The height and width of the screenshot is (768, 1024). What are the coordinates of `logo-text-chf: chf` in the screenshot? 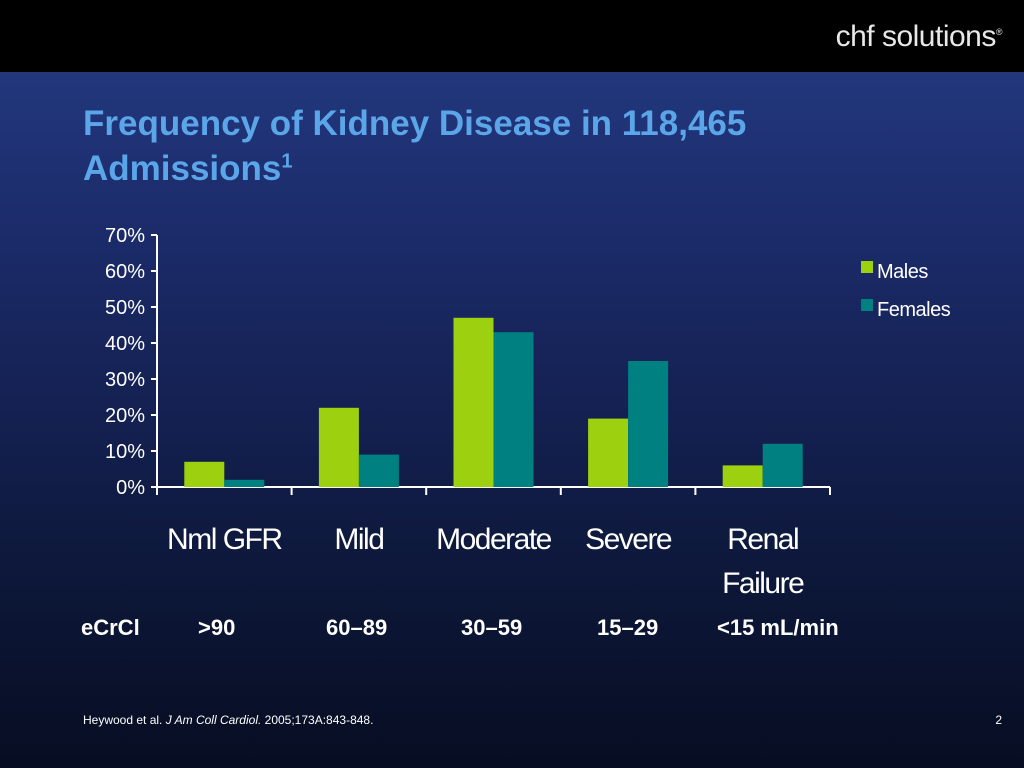 It's located at (855, 36).